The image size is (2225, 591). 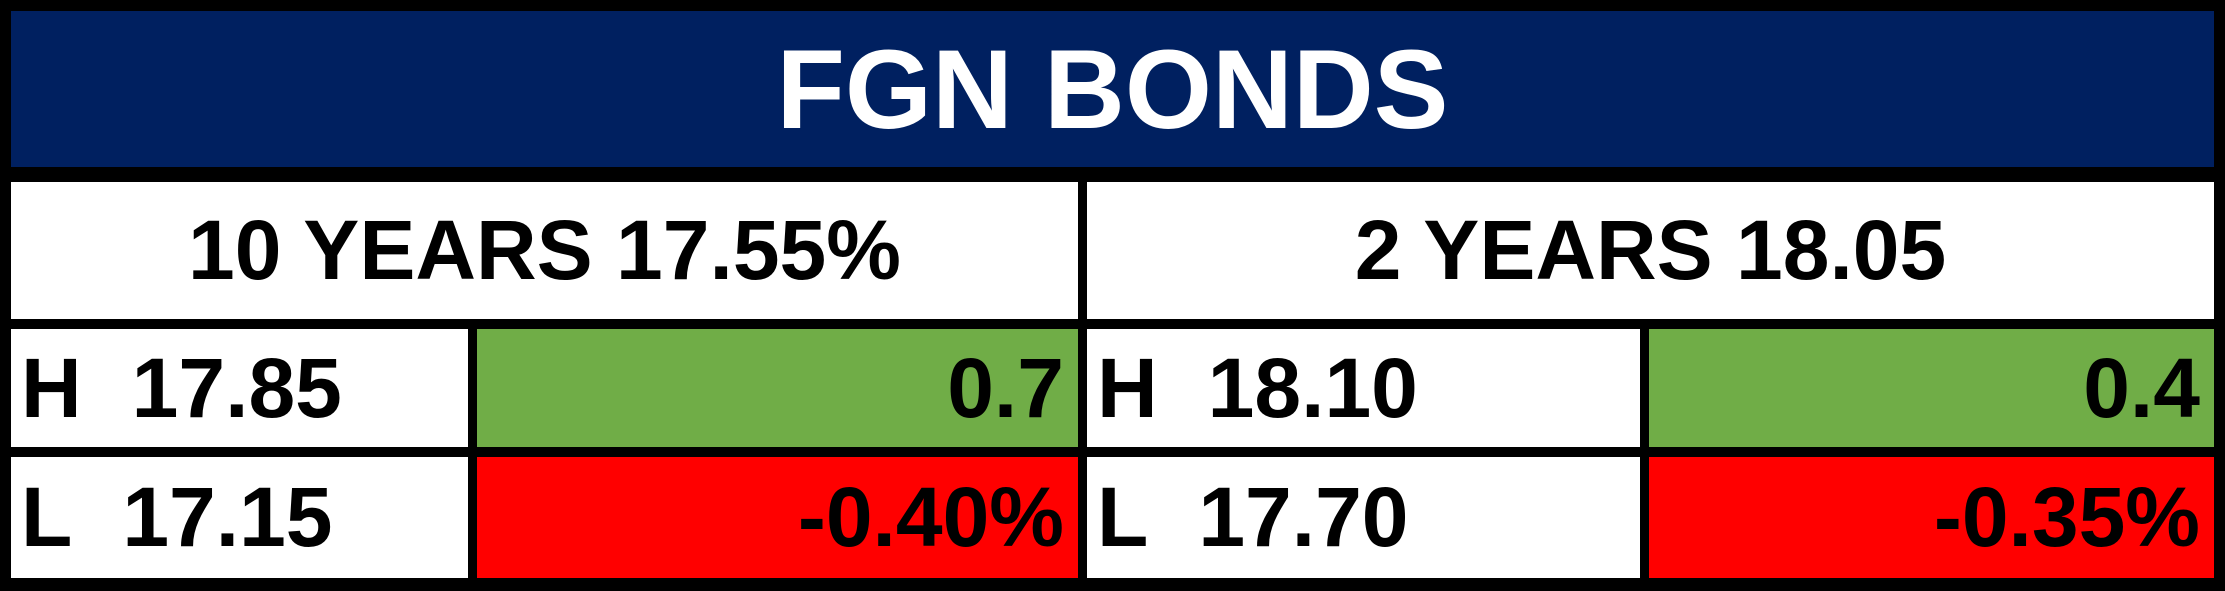 What do you see at coordinates (777, 517) in the screenshot?
I see `low-change: -0.40%` at bounding box center [777, 517].